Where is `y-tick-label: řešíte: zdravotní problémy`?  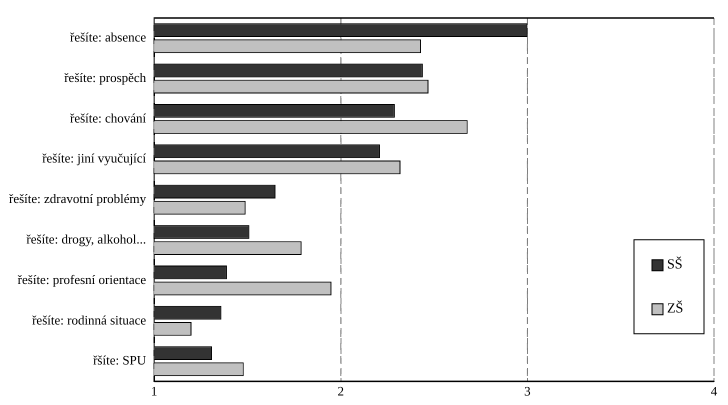 y-tick-label: řešíte: zdravotní problémy is located at coordinates (77, 198).